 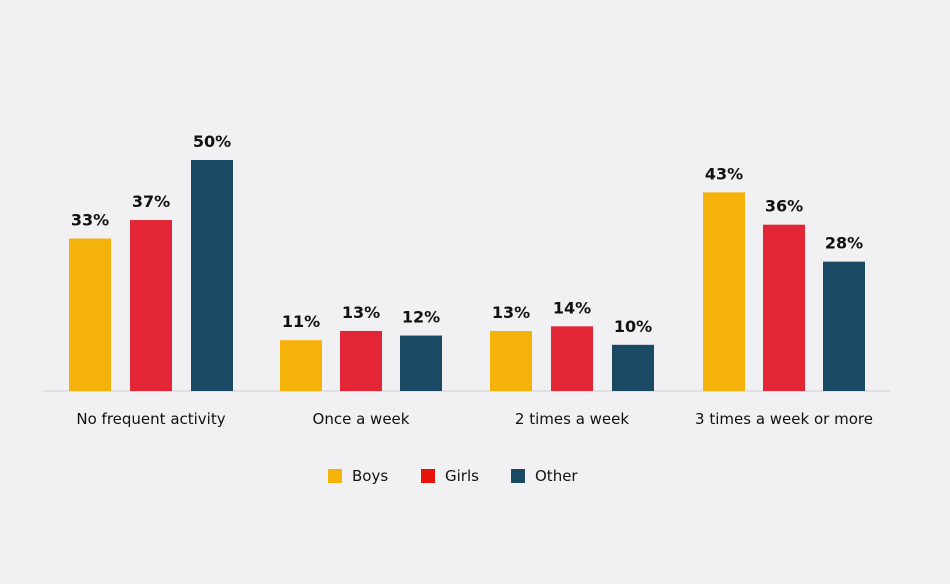 I want to click on data-label: 33%, so click(x=90, y=220).